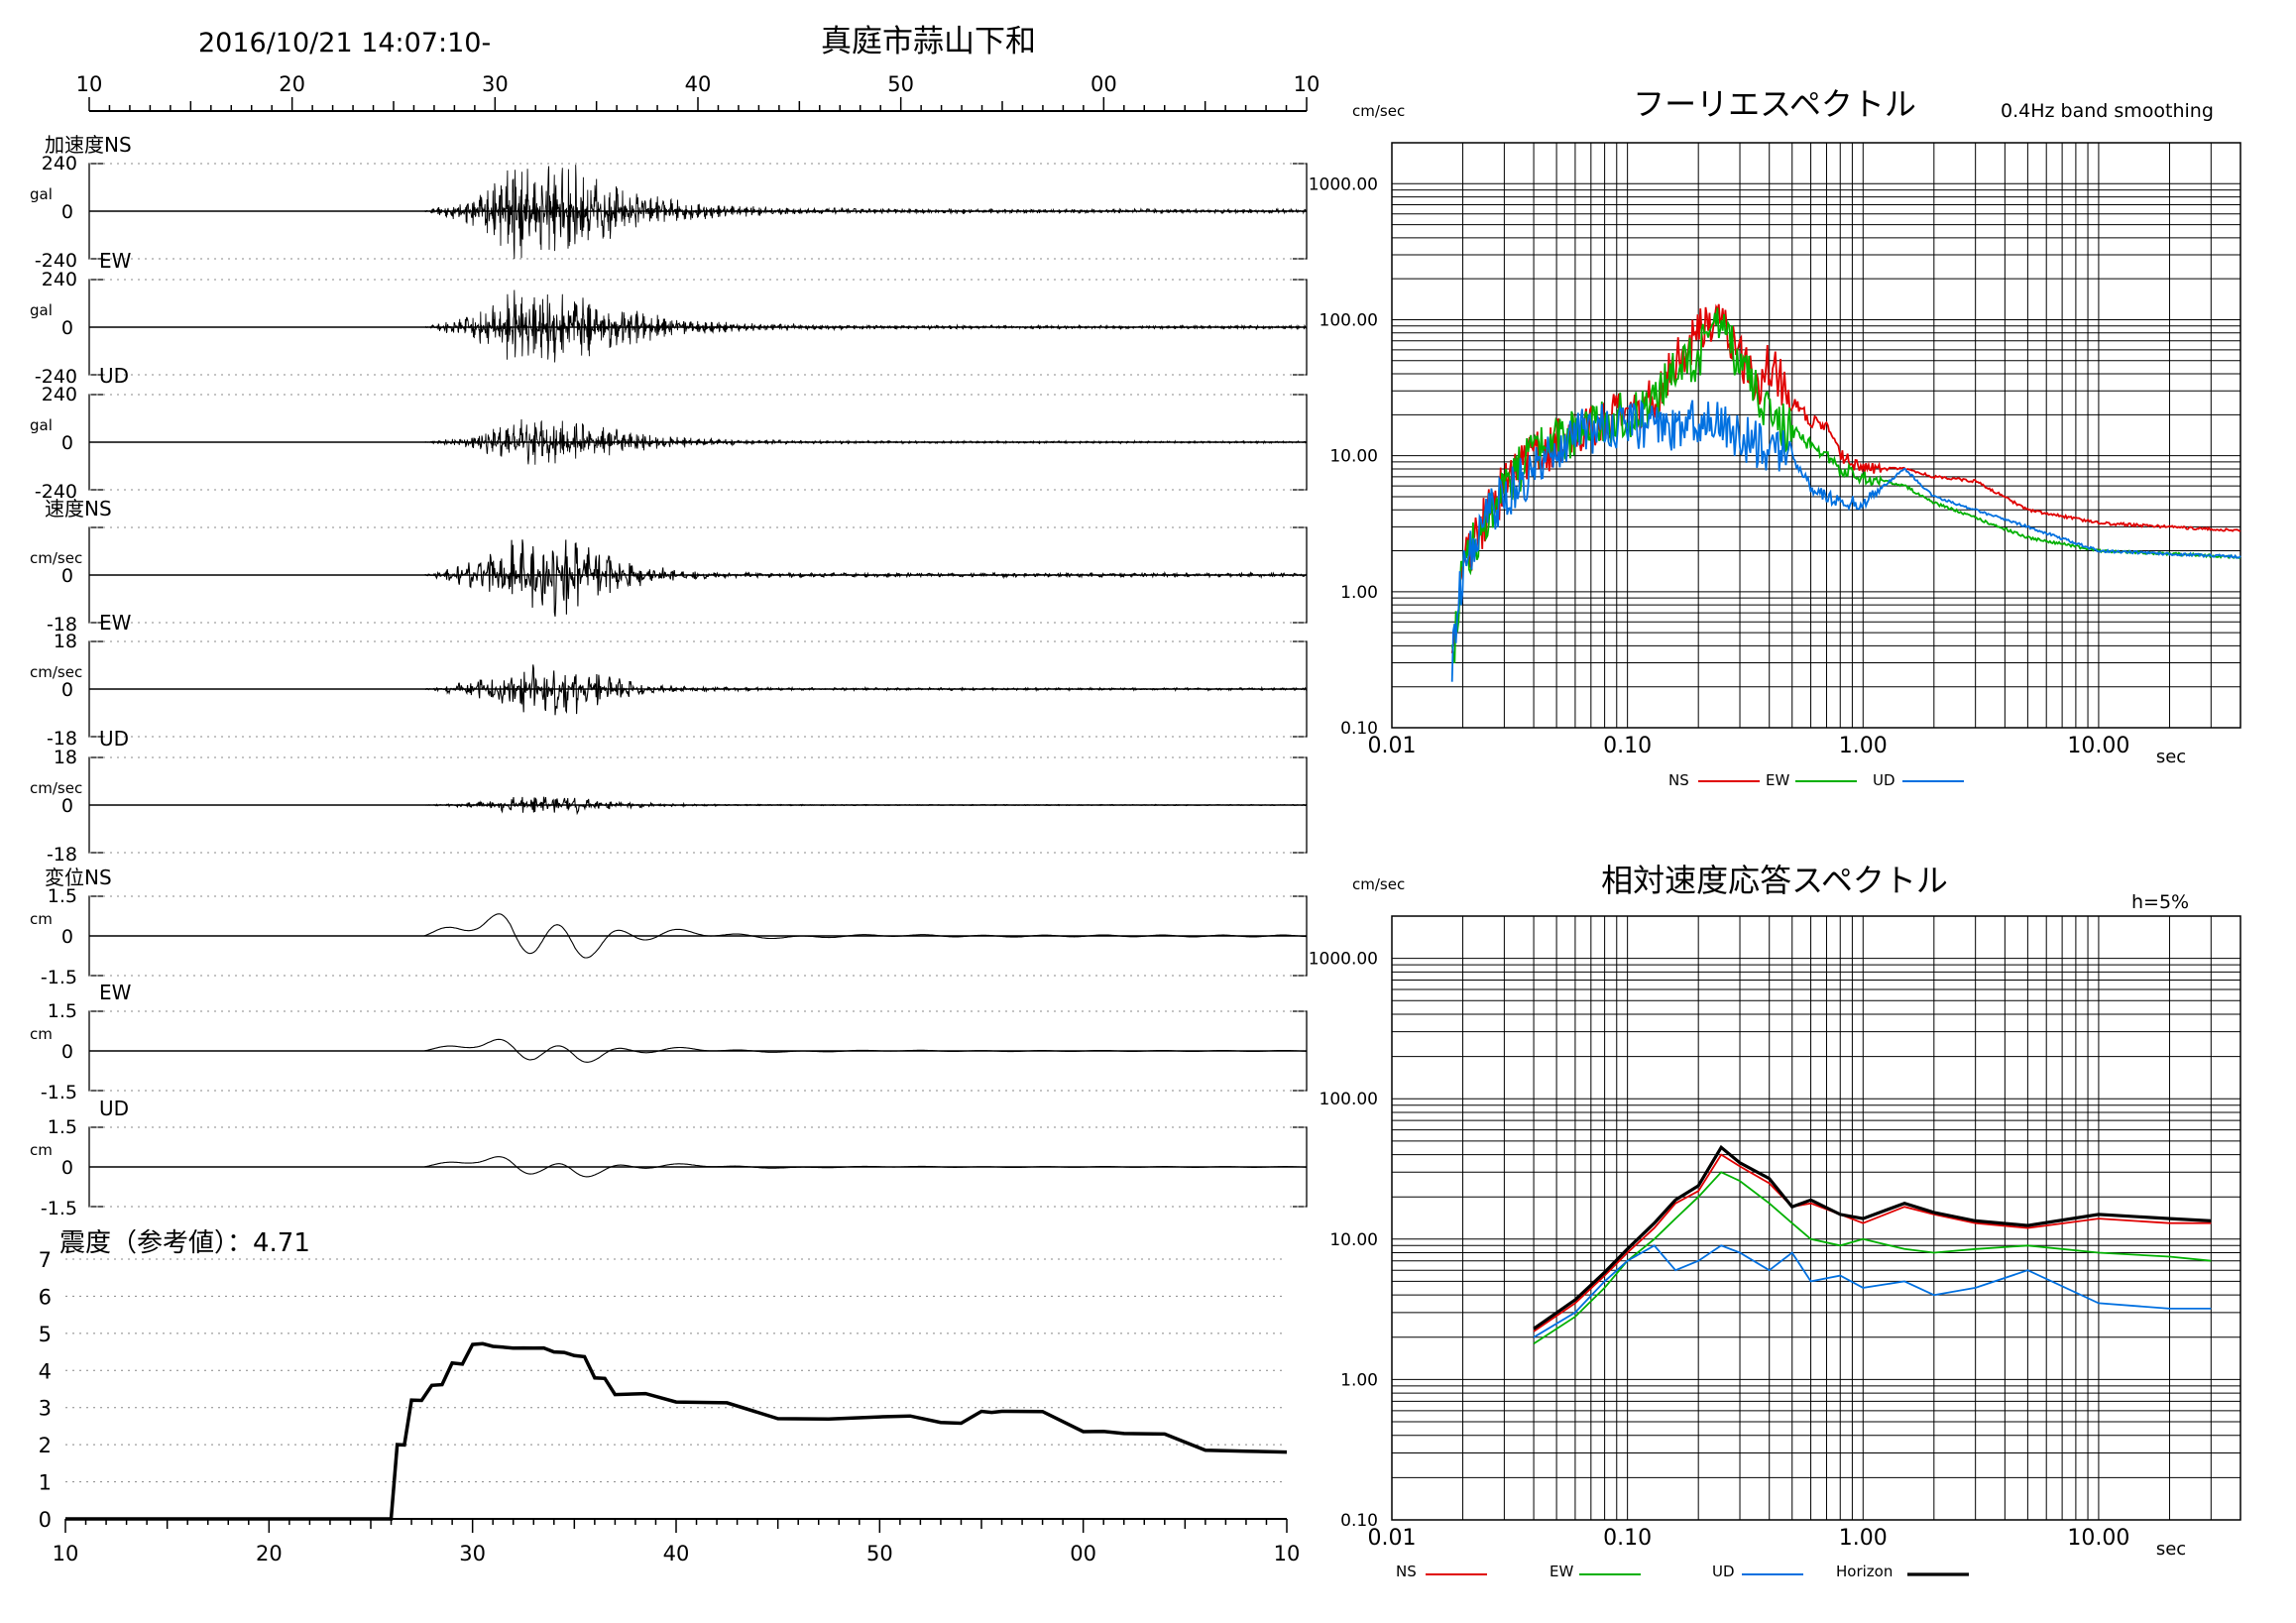 The height and width of the screenshot is (1623, 2296). What do you see at coordinates (46, 1334) in the screenshot?
I see `intensity-y-tick: 5` at bounding box center [46, 1334].